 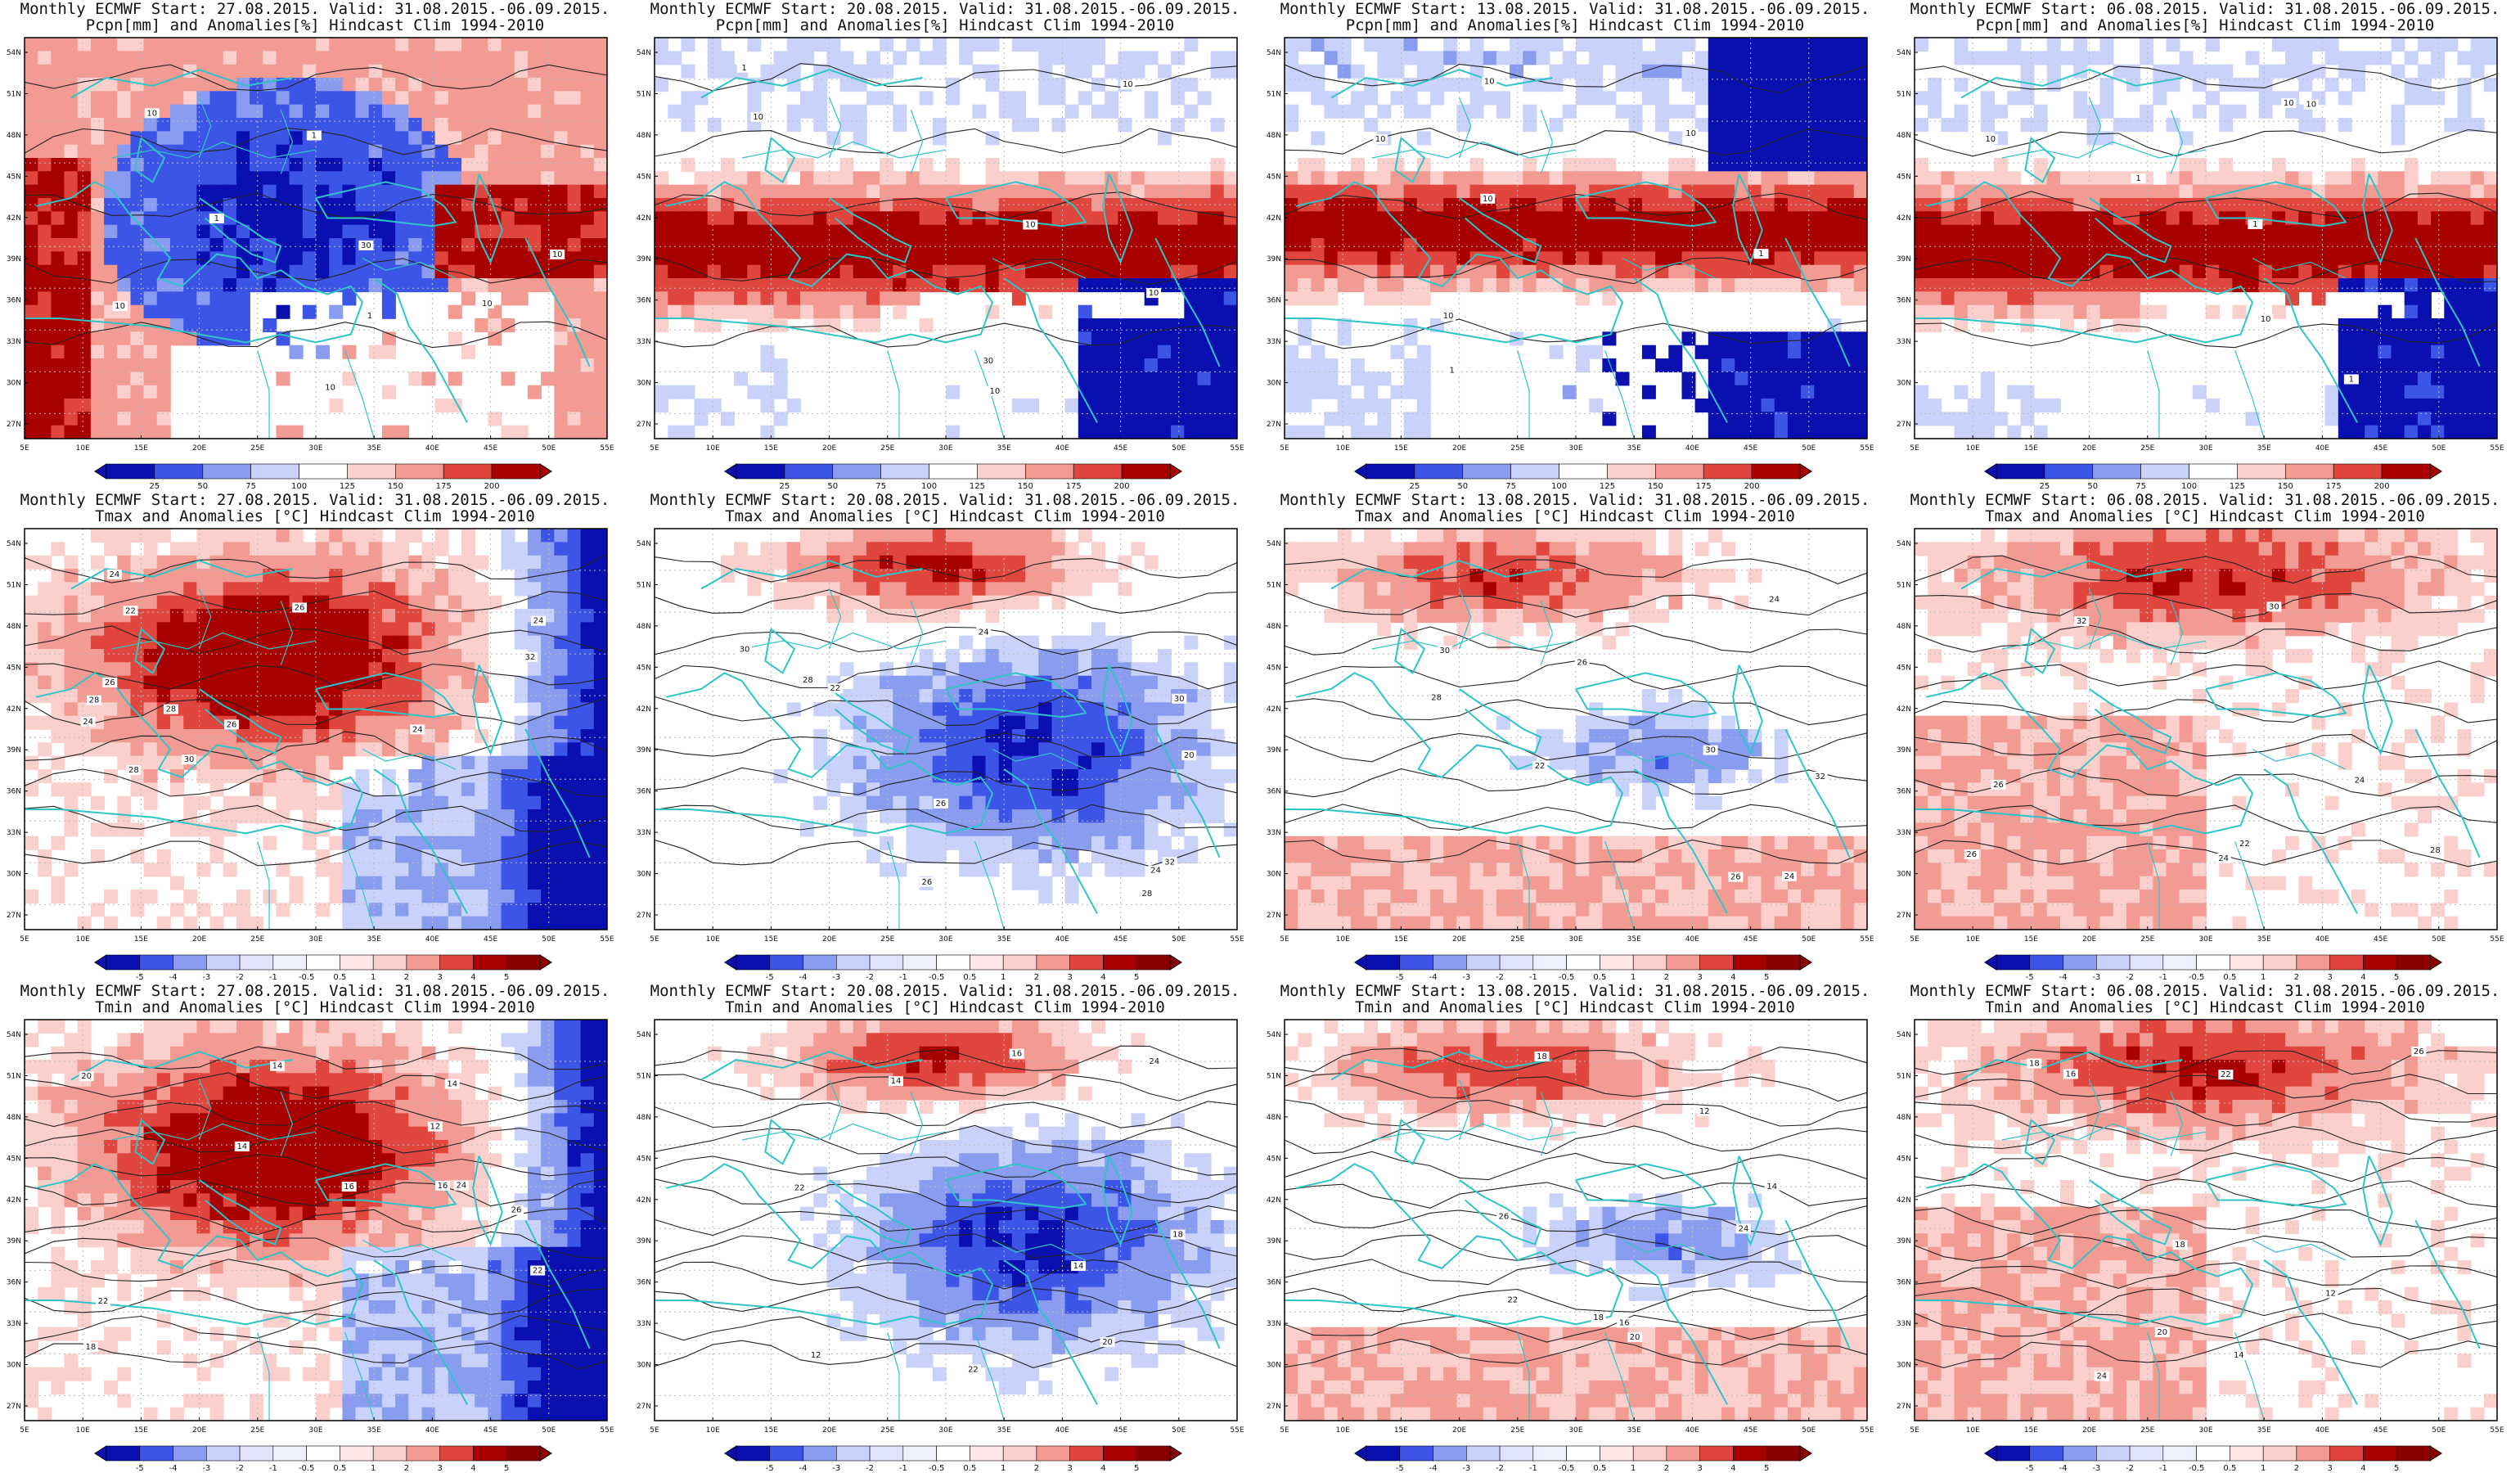 I want to click on colorbar-tick-label: -3, so click(x=836, y=1468).